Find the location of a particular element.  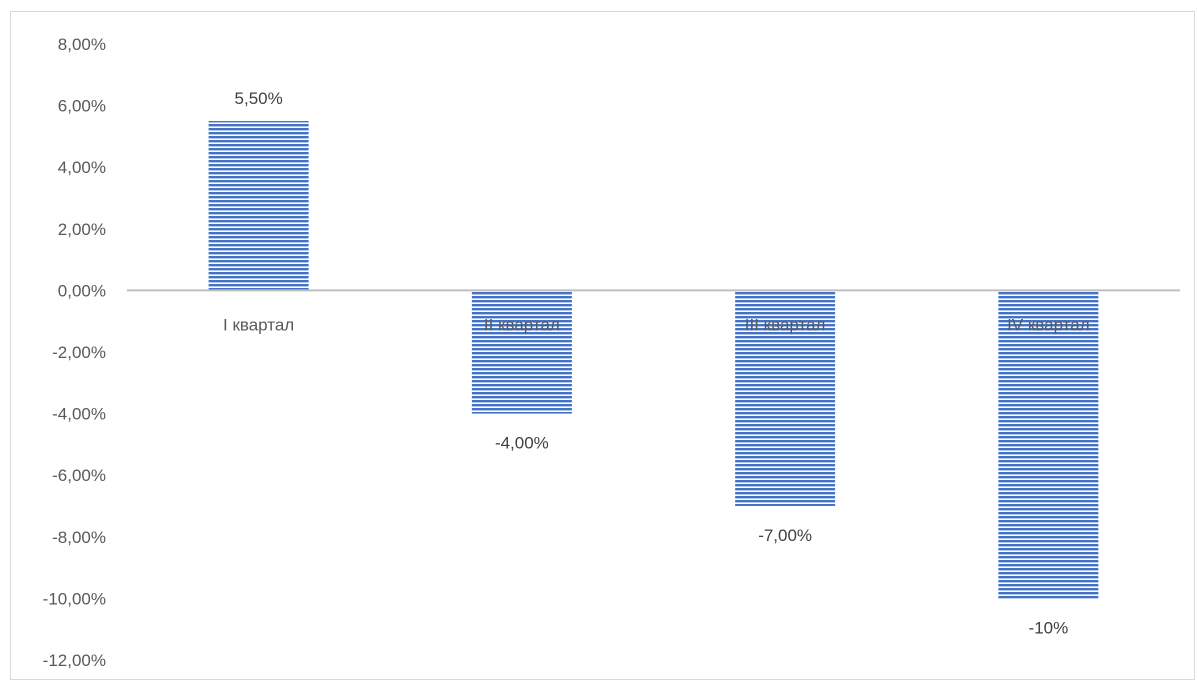

category-labels: I квартал II квартал III квартал IV квартал is located at coordinates (656, 324).